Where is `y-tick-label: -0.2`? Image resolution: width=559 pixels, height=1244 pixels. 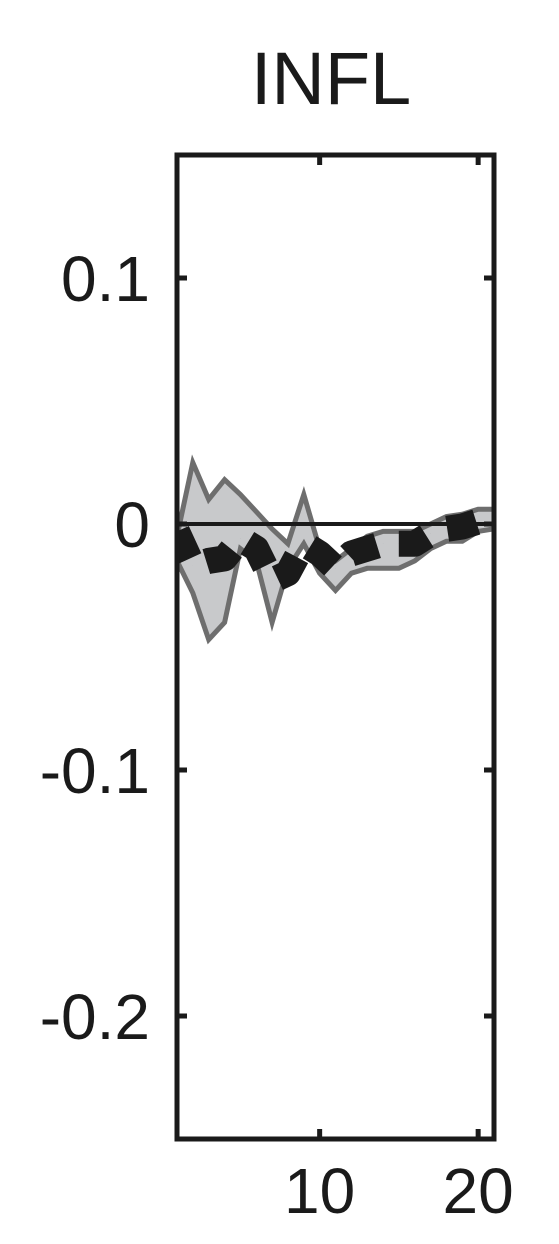 y-tick-label: -0.2 is located at coordinates (95, 1017).